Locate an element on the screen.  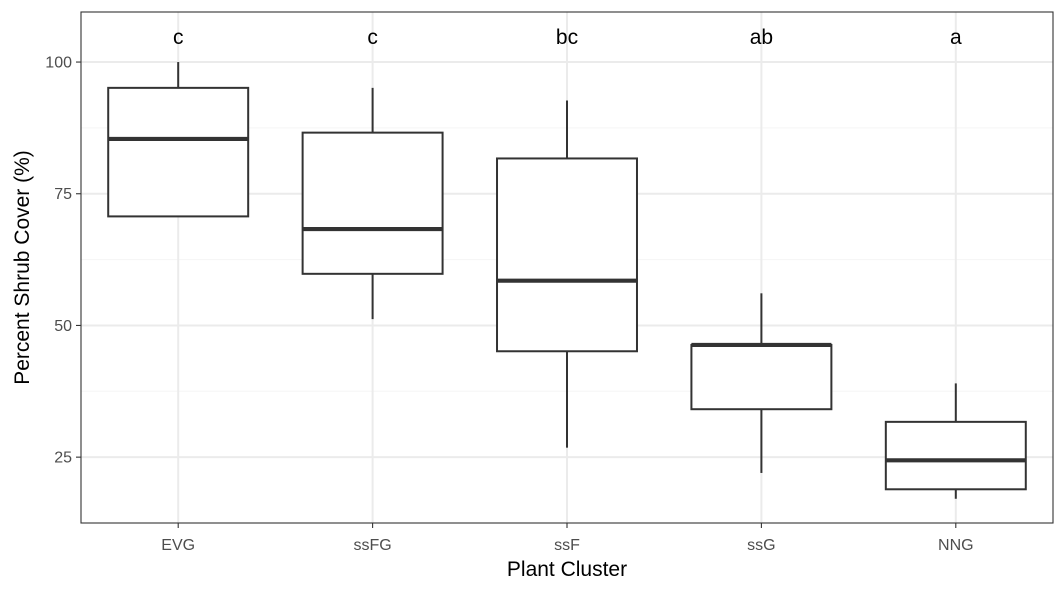
x-tick-label: ssG is located at coordinates (761, 545).